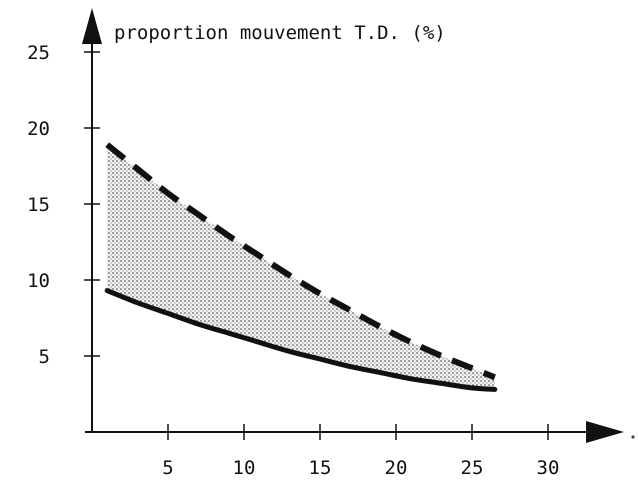 The height and width of the screenshot is (482, 638). What do you see at coordinates (301, 340) in the screenshot?
I see `series-solid-line` at bounding box center [301, 340].